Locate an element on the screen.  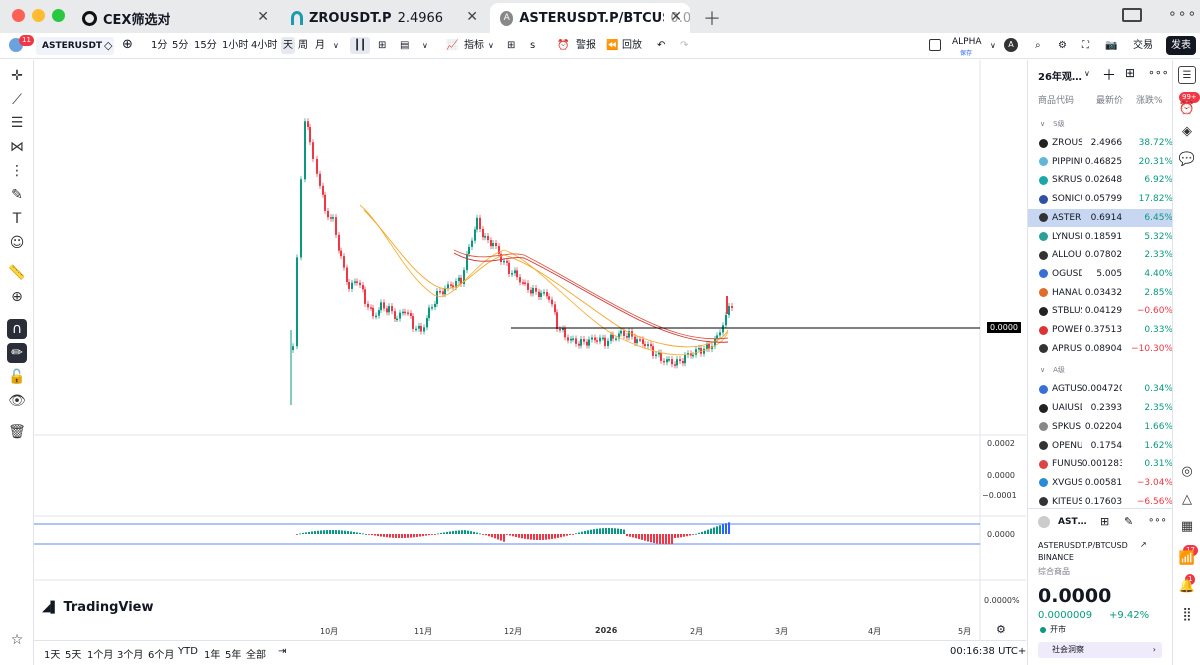
watchlist-row: ZROUSDT 2.4966 38.72% is located at coordinates (1100, 143).